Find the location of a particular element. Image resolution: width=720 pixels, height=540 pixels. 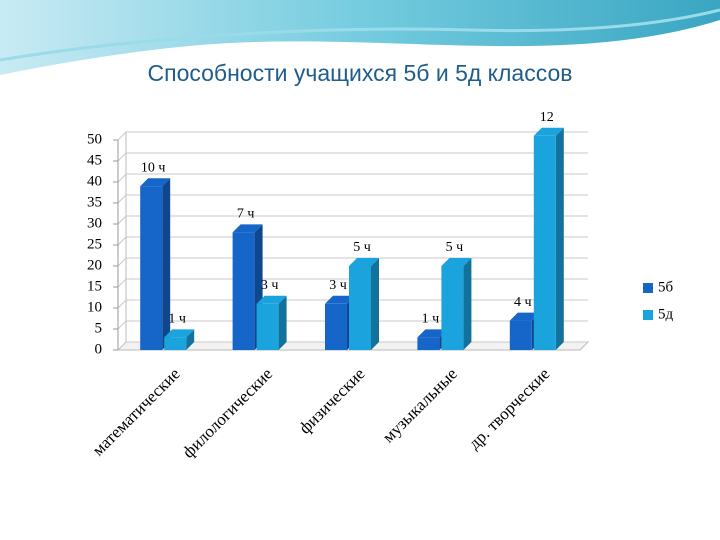

y-tick-label: 40 is located at coordinates (94, 181).